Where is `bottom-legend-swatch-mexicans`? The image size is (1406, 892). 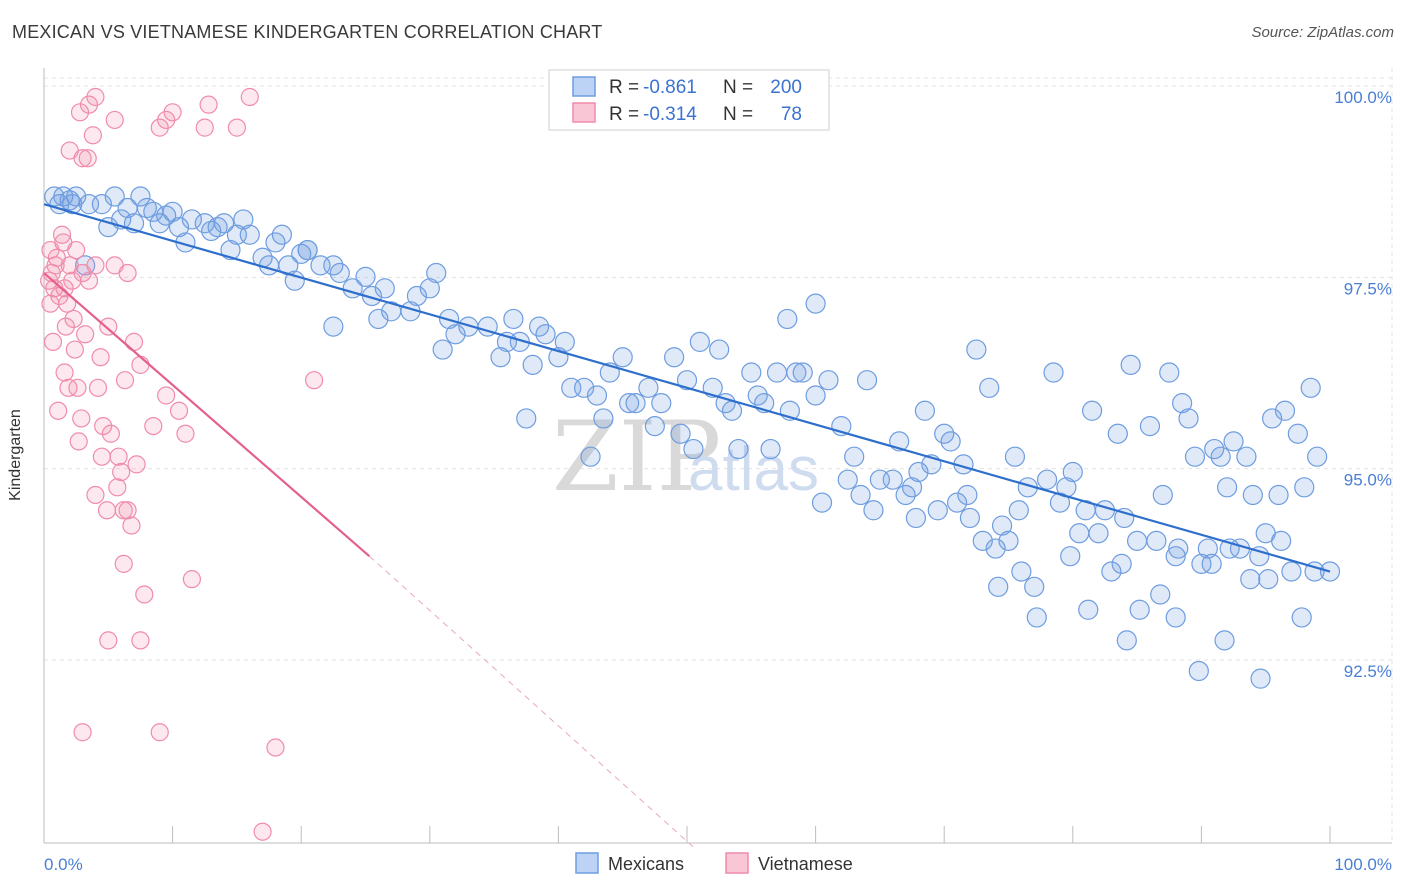
bottom-legend-swatch-mexicans is located at coordinates (587, 863).